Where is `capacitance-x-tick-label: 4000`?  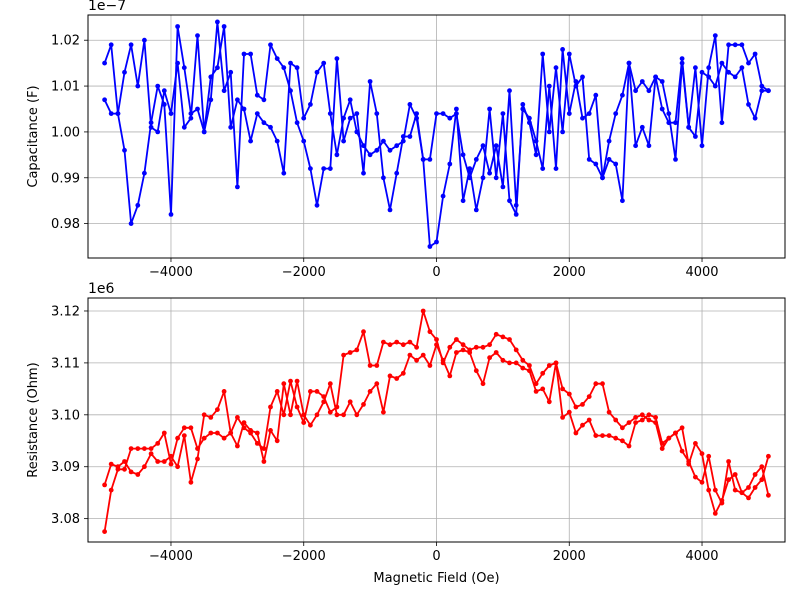 capacitance-x-tick-label: 4000 is located at coordinates (701, 272).